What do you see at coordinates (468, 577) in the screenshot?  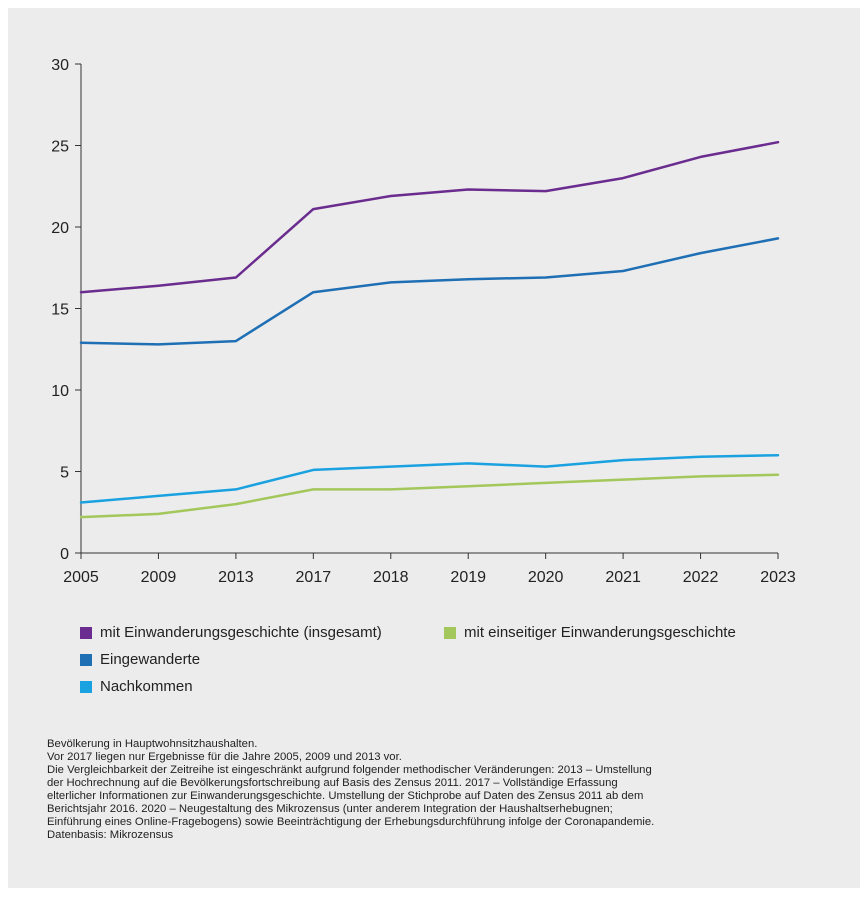 I see `x-tick-label: 2019` at bounding box center [468, 577].